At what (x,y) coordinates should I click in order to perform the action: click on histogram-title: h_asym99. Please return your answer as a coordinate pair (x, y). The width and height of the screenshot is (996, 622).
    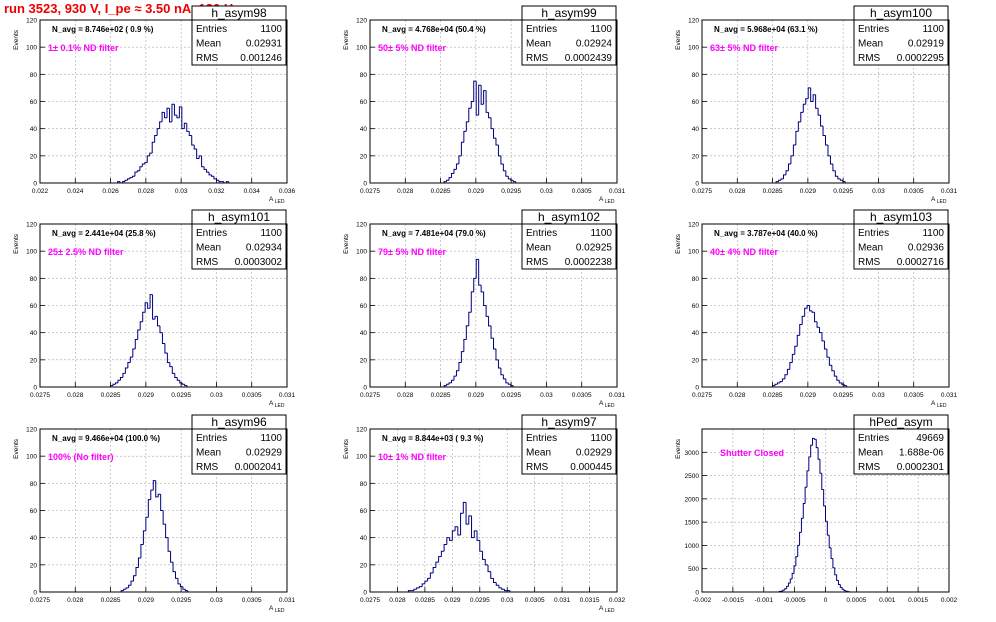
    Looking at the image, I should click on (569, 13).